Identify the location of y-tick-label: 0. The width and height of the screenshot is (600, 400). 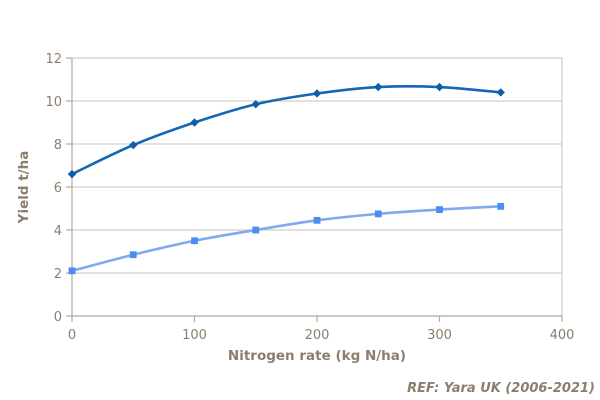
(58, 317).